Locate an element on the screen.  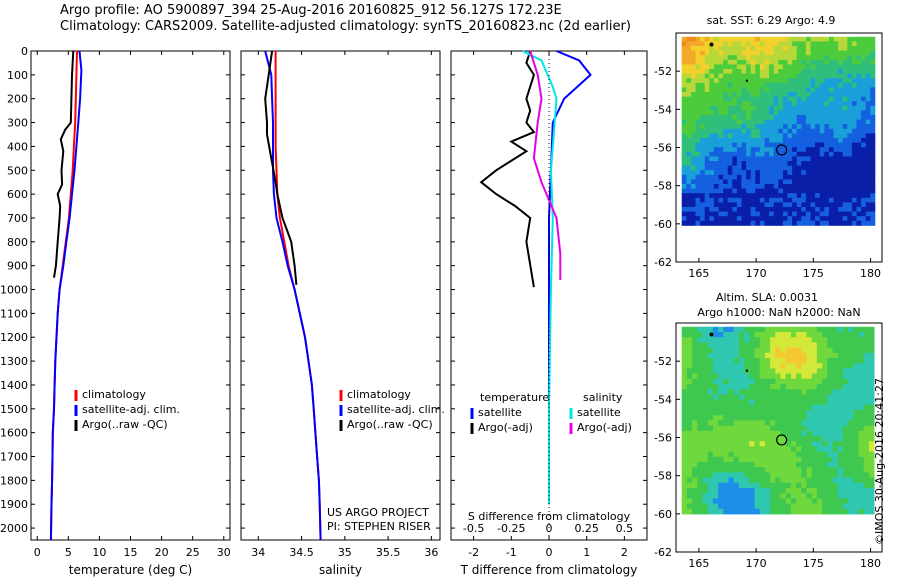
sst-map-ytick-label: -62 is located at coordinates (663, 262).